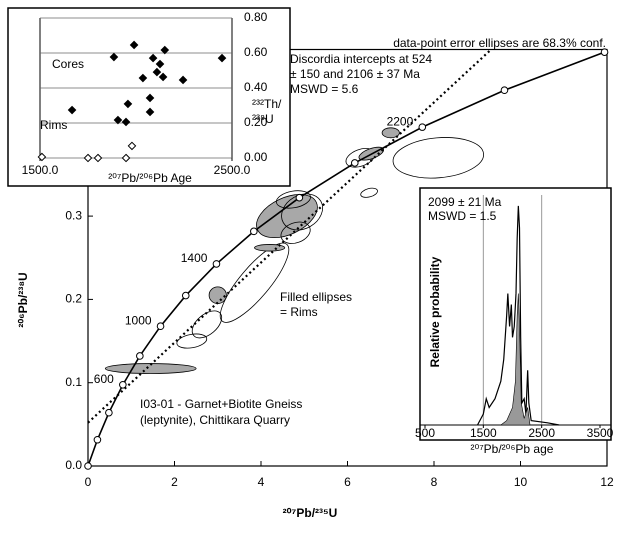 The width and height of the screenshot is (620, 534). Describe the element at coordinates (104, 379) in the screenshot. I see `age-label: 600` at that location.